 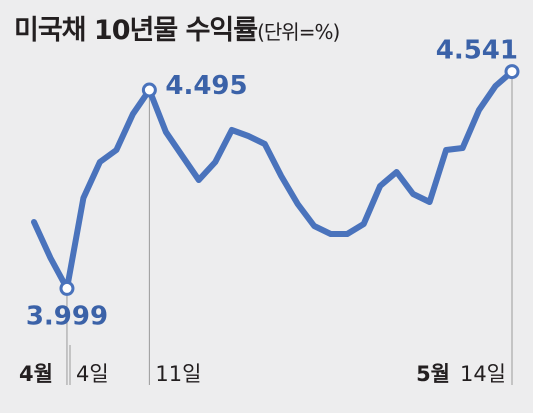 I want to click on x-month-label-0: 4월, so click(x=36, y=374).